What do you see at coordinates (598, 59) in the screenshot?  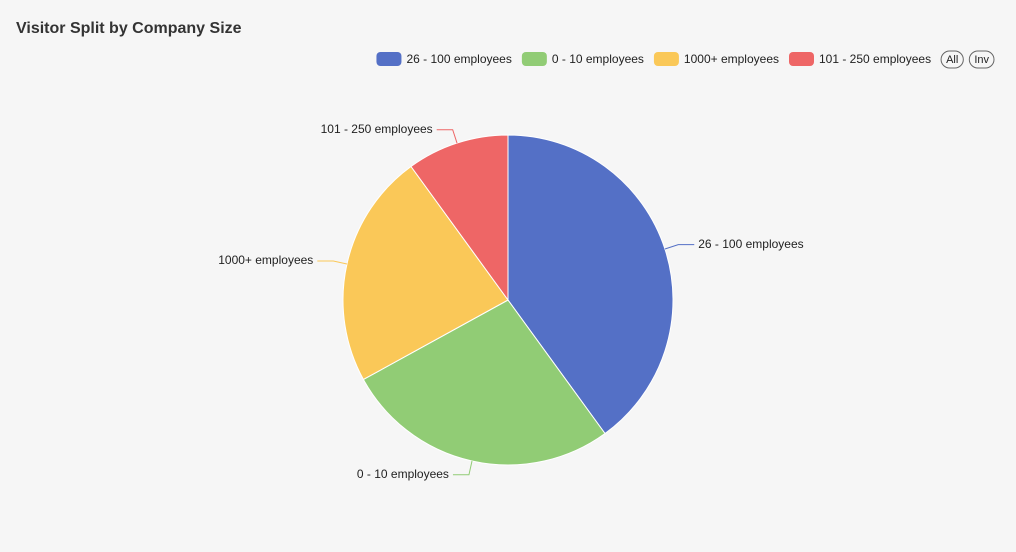 I see `legend-label: 0 - 10 employees` at bounding box center [598, 59].